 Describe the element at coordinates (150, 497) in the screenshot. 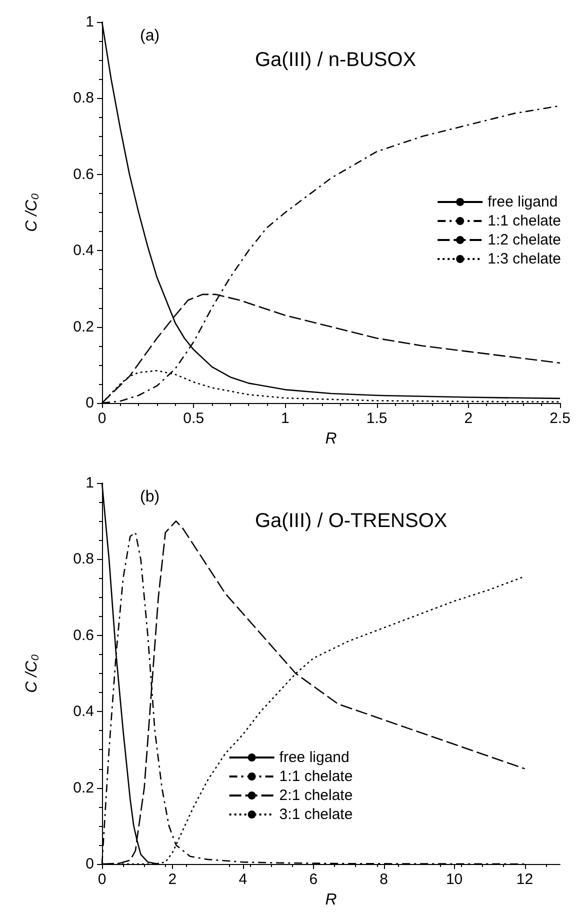

I see `annotation: (b)` at that location.